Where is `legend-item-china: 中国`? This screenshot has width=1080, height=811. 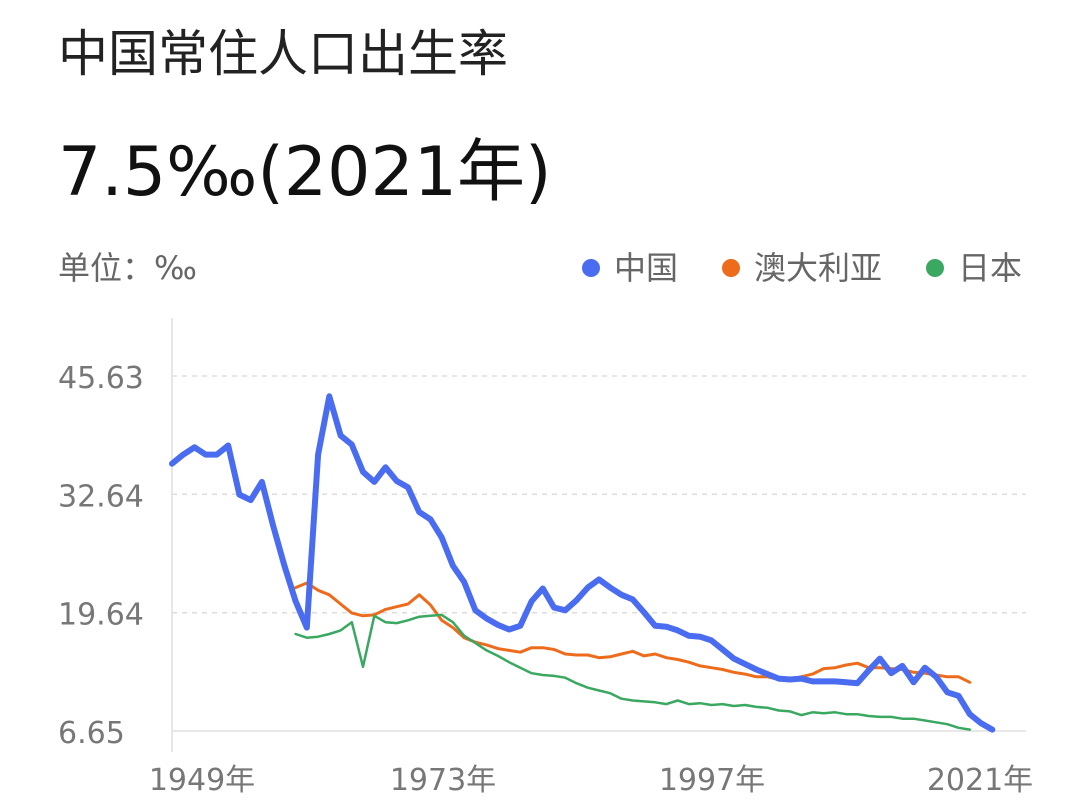
legend-item-china: 中国 is located at coordinates (629, 268).